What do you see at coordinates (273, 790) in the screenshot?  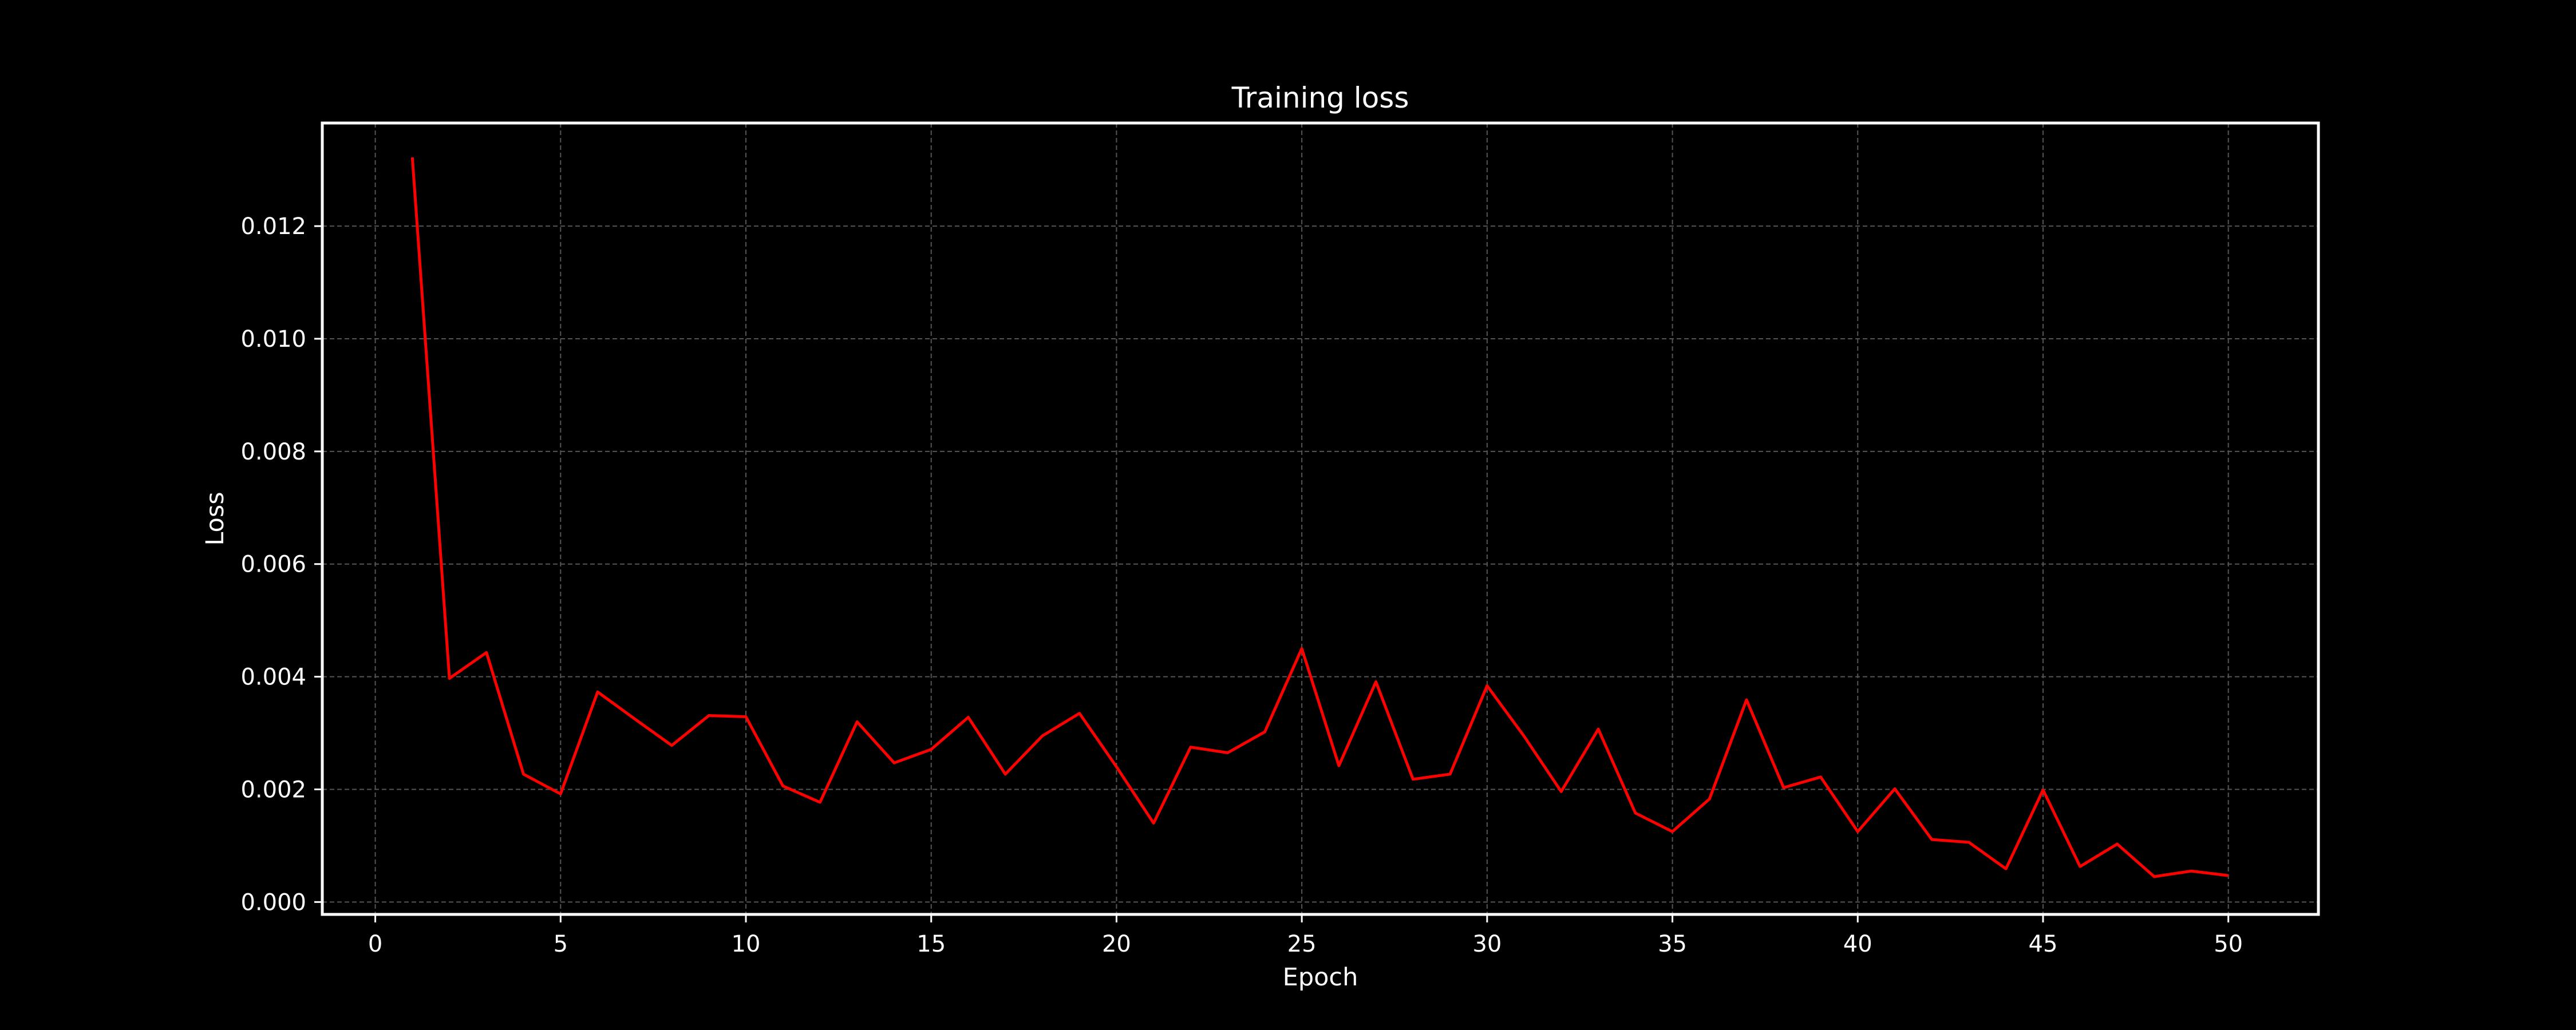 I see `y-tick-label: 0.002` at bounding box center [273, 790].